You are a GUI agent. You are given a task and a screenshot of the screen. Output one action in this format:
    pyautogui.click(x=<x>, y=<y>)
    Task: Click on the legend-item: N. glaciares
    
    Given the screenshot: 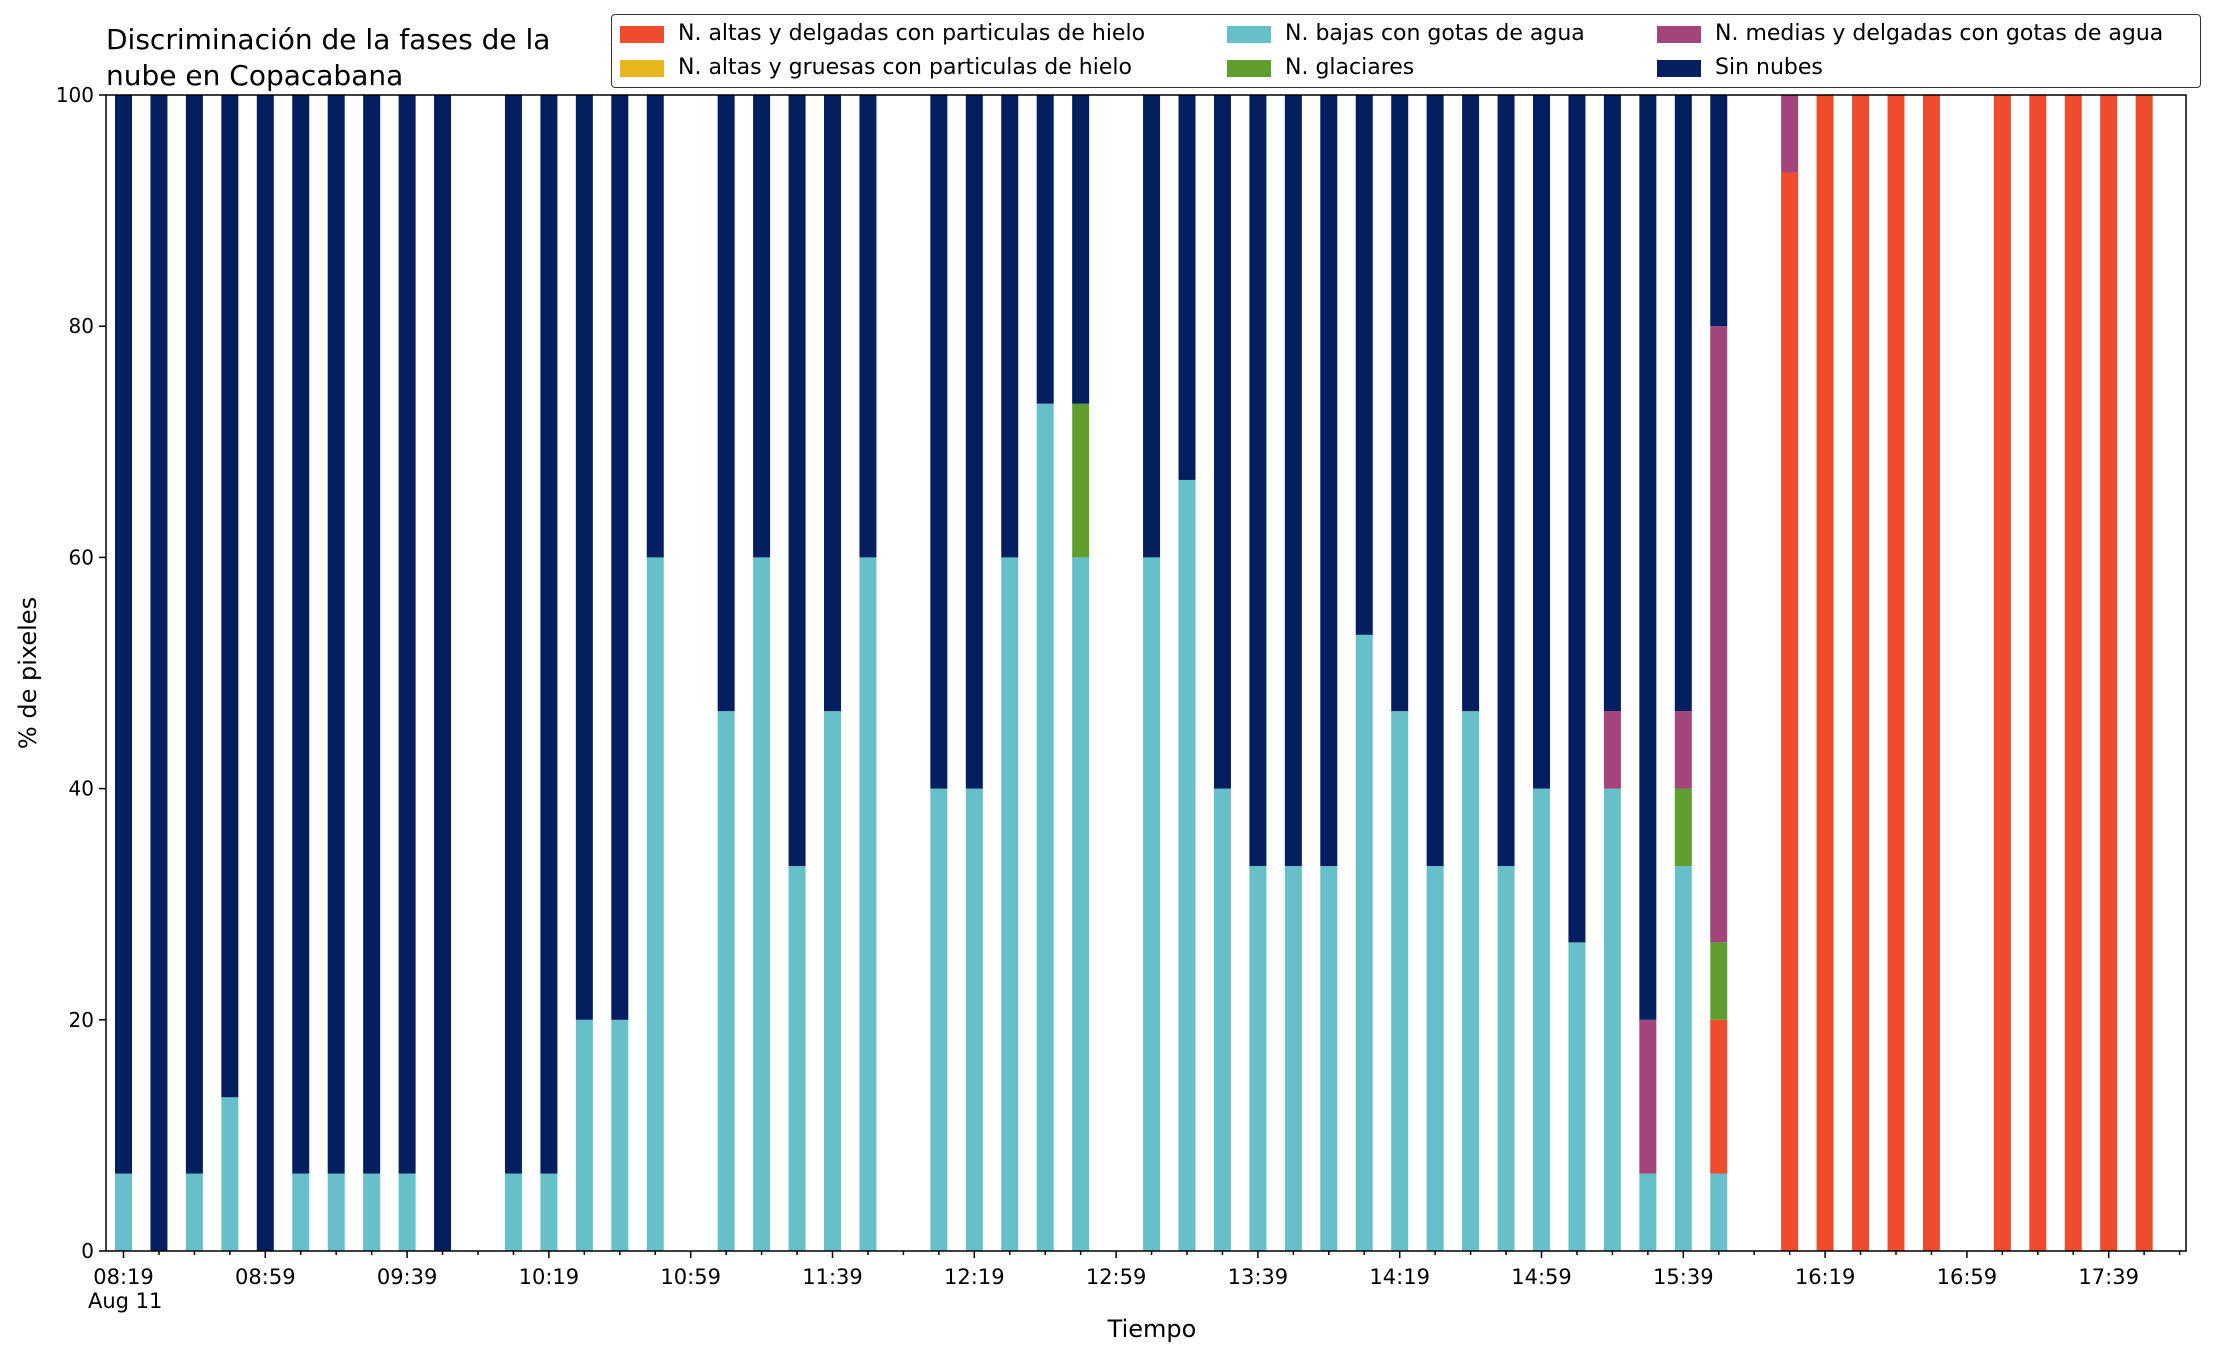 What is the action you would take?
    pyautogui.click(x=1320, y=68)
    